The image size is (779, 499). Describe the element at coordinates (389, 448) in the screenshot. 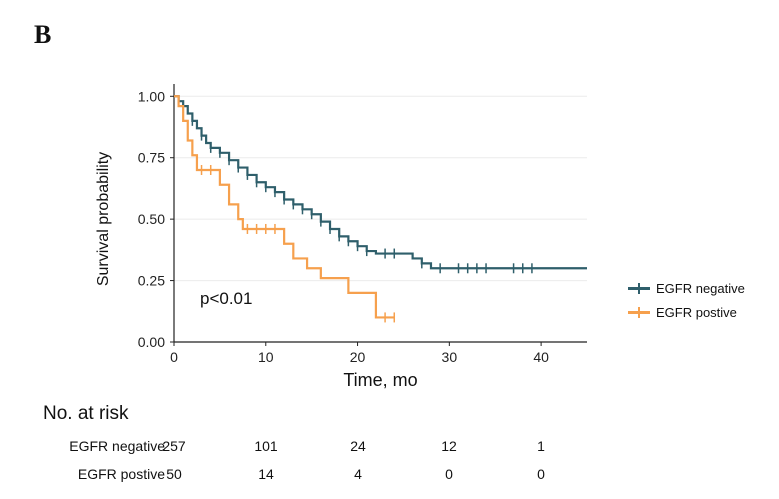

I see `risk-row-egfr-negative: EGFR negative 257 101 24 12 1` at that location.